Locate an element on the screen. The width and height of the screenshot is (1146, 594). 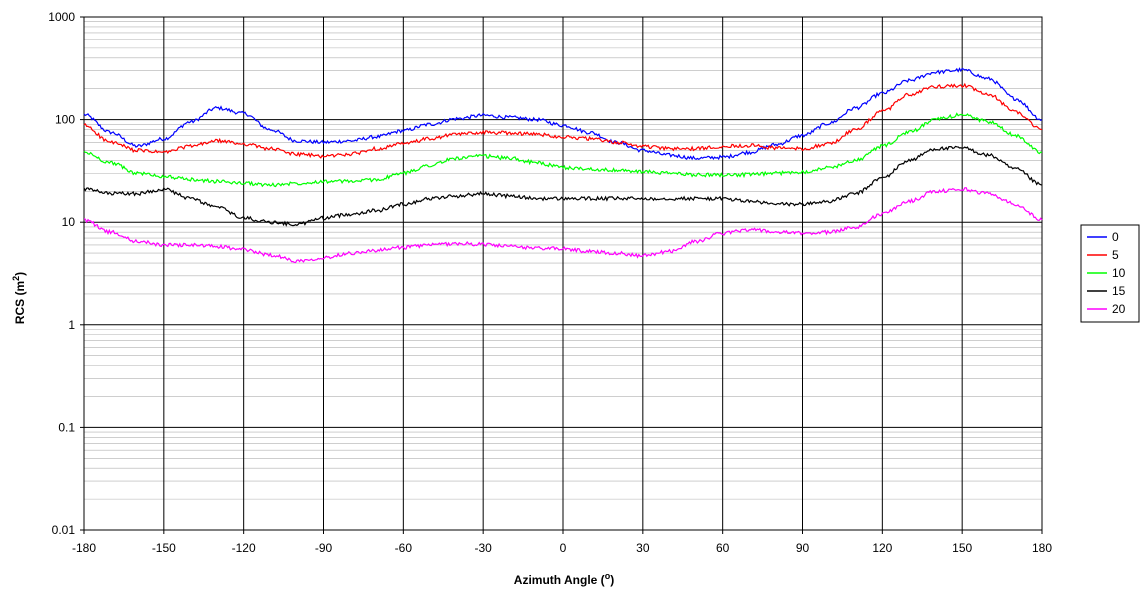
y-tick-label: 10 is located at coordinates (69, 222).